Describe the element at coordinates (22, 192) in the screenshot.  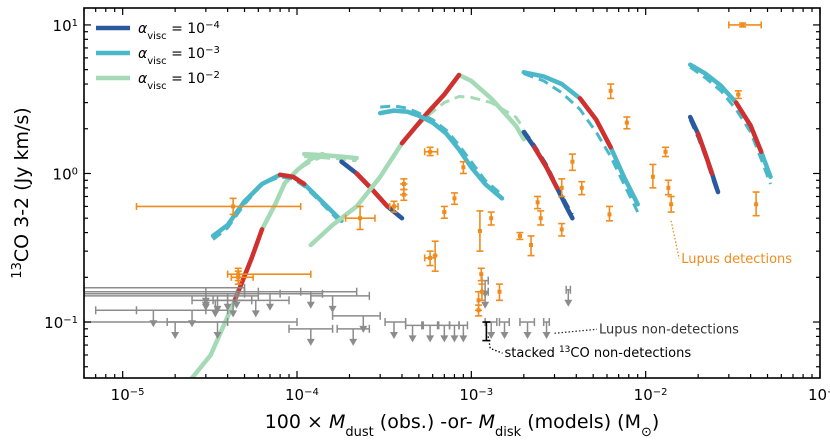
I see `y-axis-label: 13CO 3-2 (Jy km/s)` at that location.